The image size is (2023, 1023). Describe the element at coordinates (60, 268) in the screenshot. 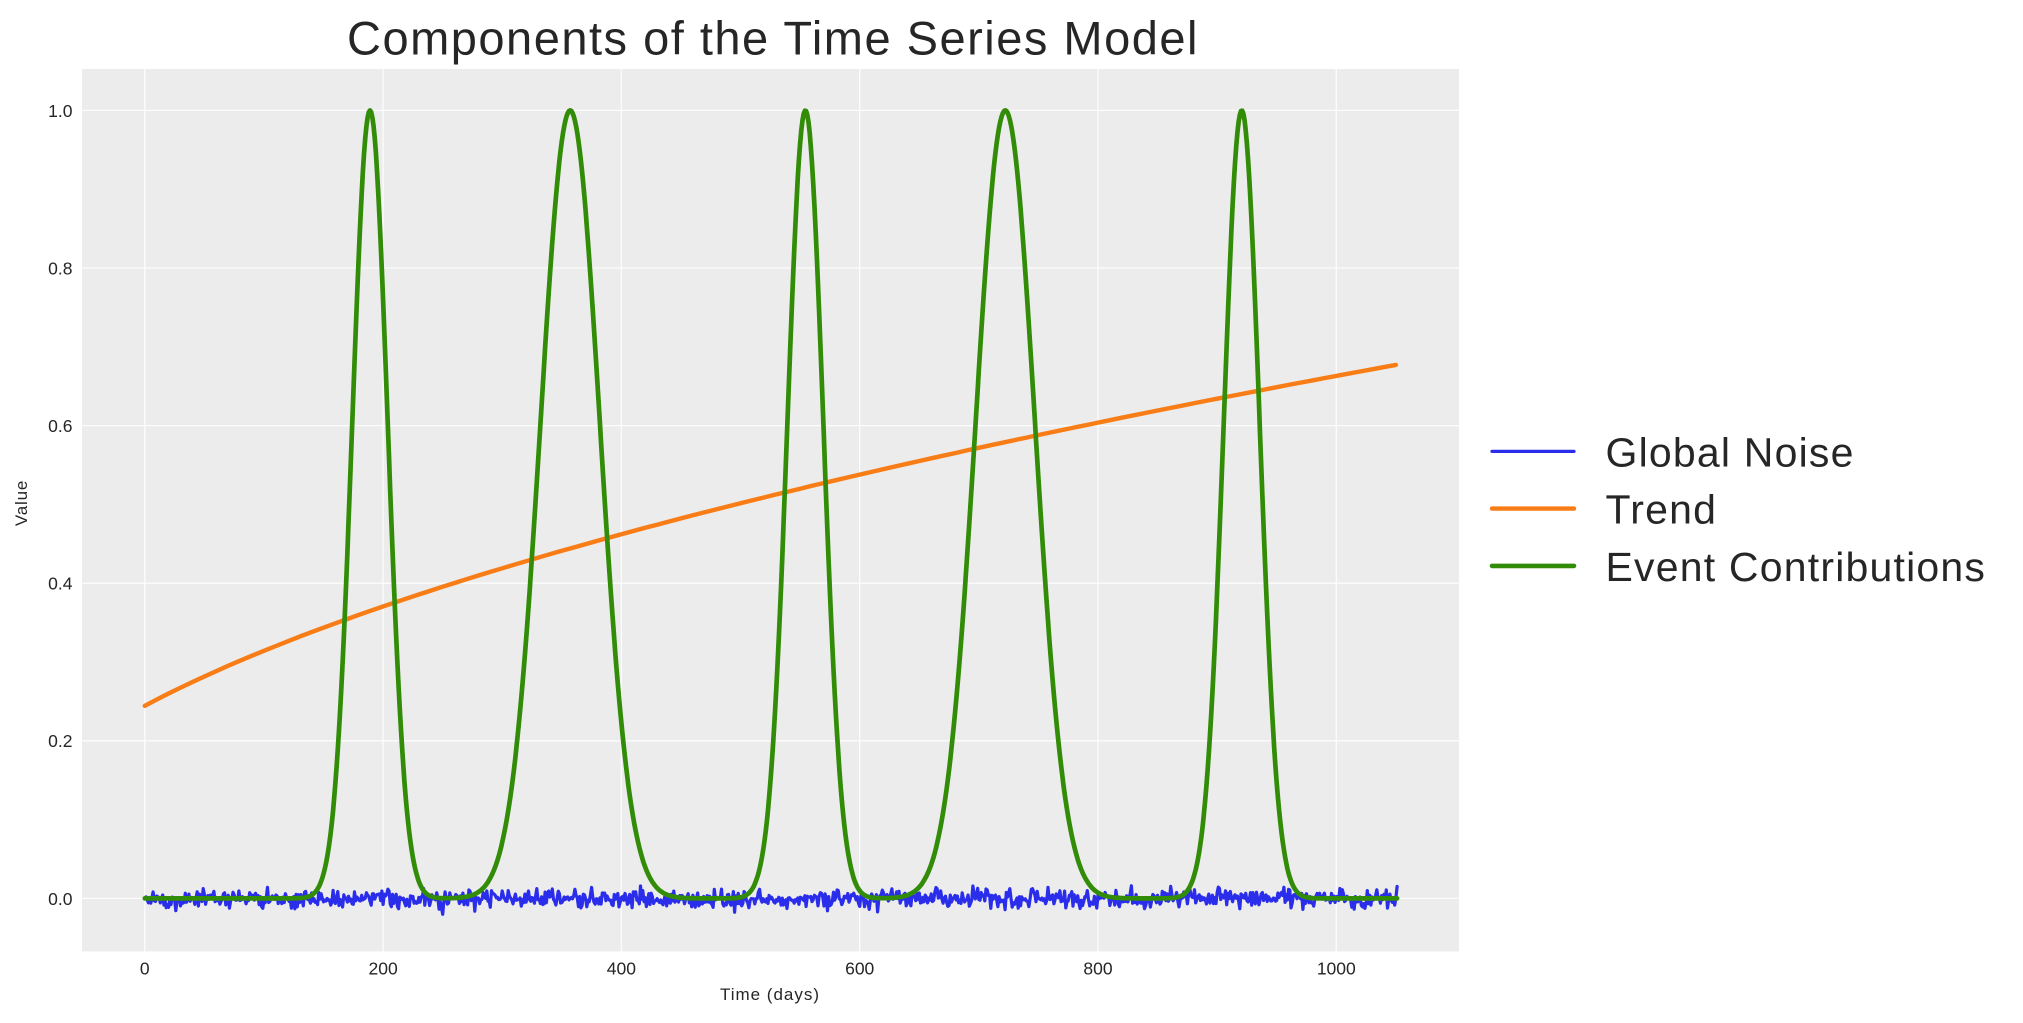

I see `svg-text: 0.8` at that location.